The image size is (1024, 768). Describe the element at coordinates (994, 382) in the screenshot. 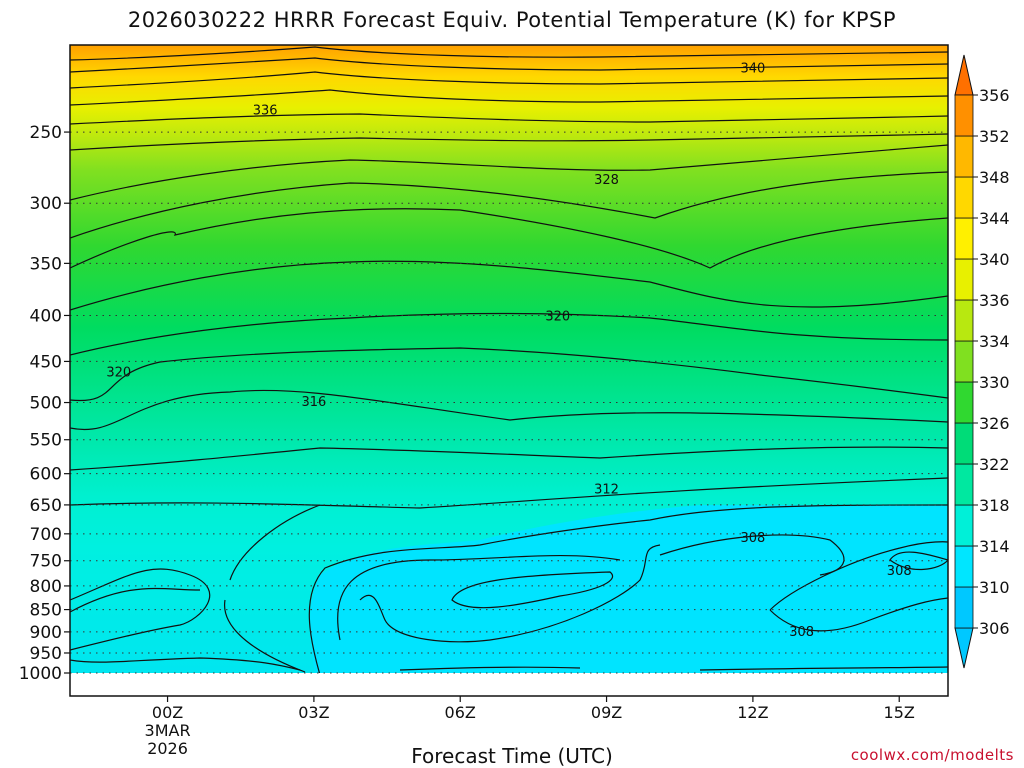

I see `colorbar-tick-label: 330` at that location.